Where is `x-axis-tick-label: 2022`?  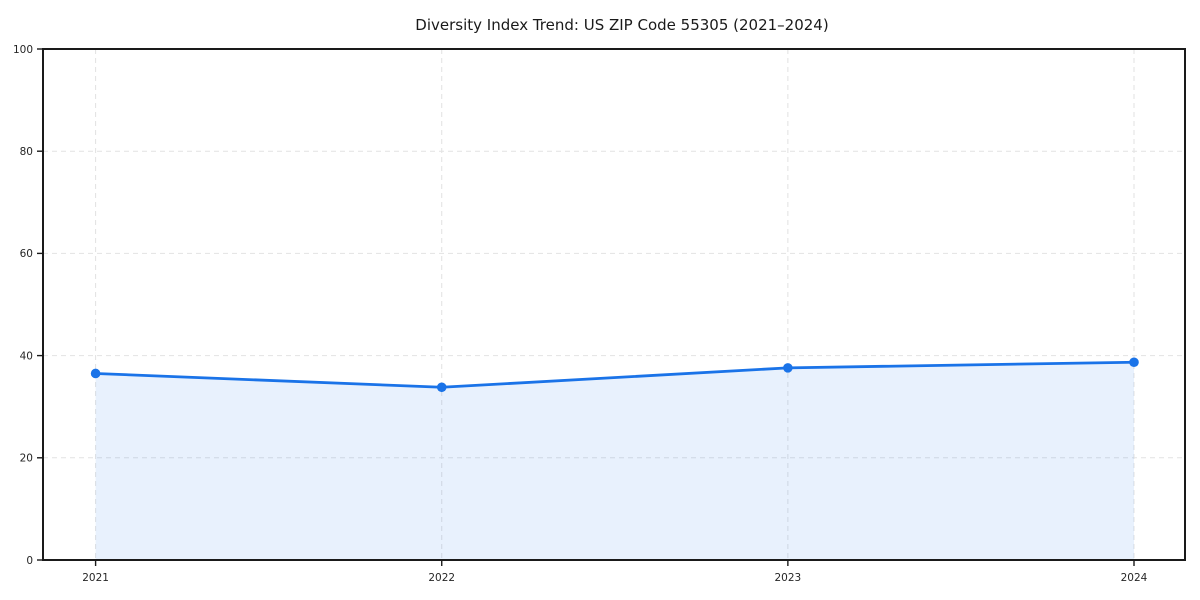
x-axis-tick-label: 2022 is located at coordinates (441, 578).